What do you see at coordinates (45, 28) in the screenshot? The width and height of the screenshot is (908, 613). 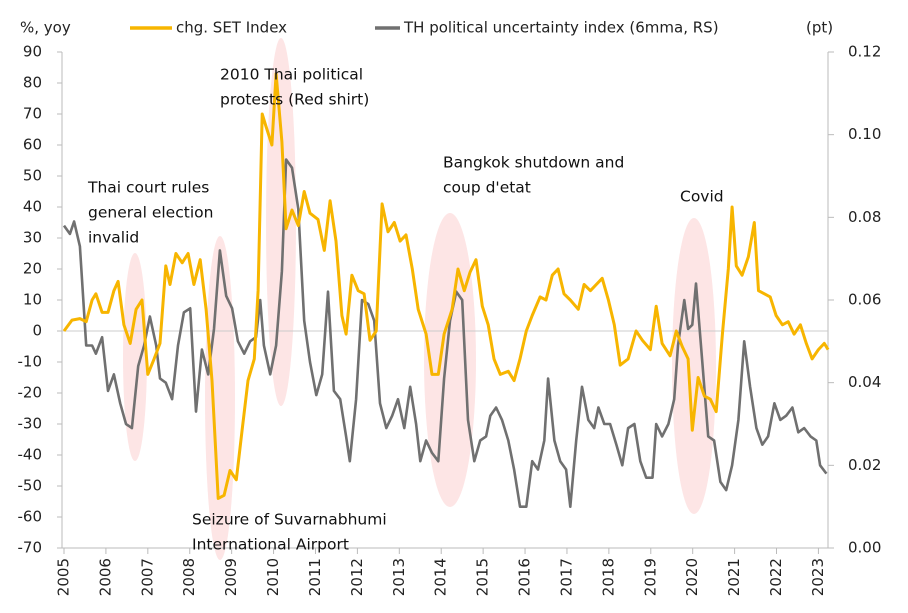 I see `y-axis-label: %, yoy` at bounding box center [45, 28].